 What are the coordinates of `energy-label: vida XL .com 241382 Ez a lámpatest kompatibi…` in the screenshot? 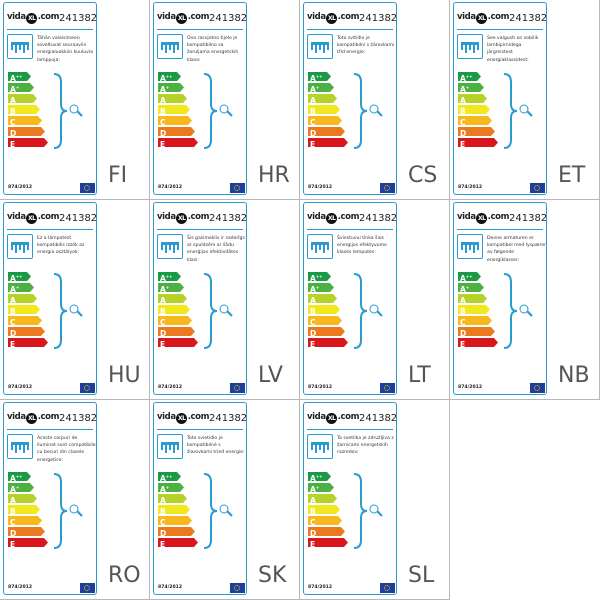 It's located at (50, 298).